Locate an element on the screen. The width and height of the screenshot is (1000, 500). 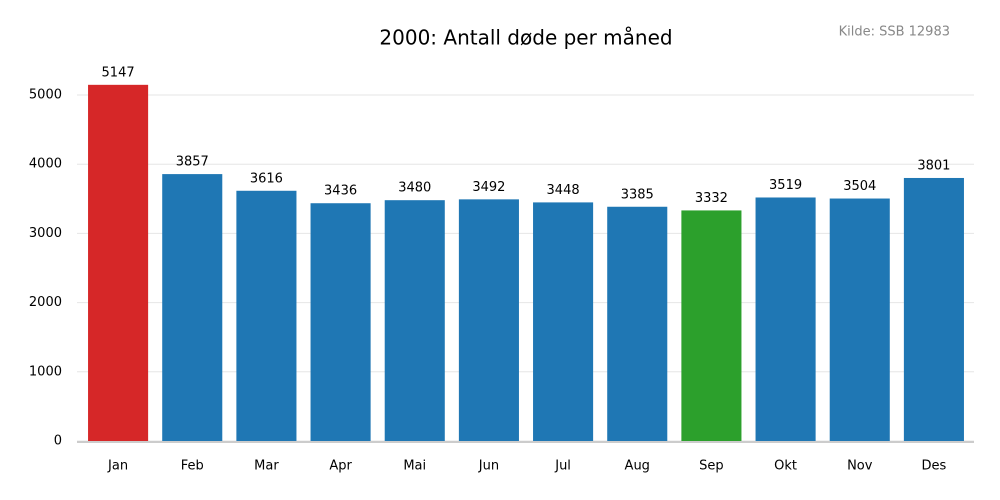
chart-title: 2000: Antall døde per måned is located at coordinates (525, 38).